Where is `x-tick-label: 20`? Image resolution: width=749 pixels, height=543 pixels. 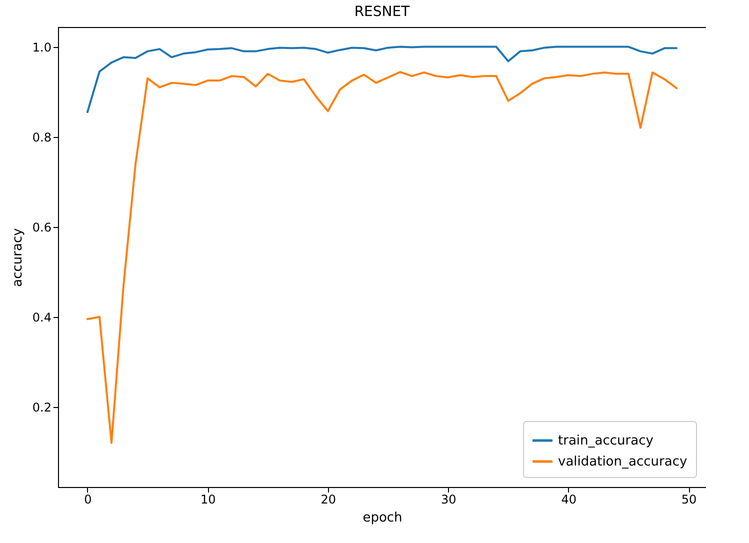 x-tick-label: 20 is located at coordinates (328, 499).